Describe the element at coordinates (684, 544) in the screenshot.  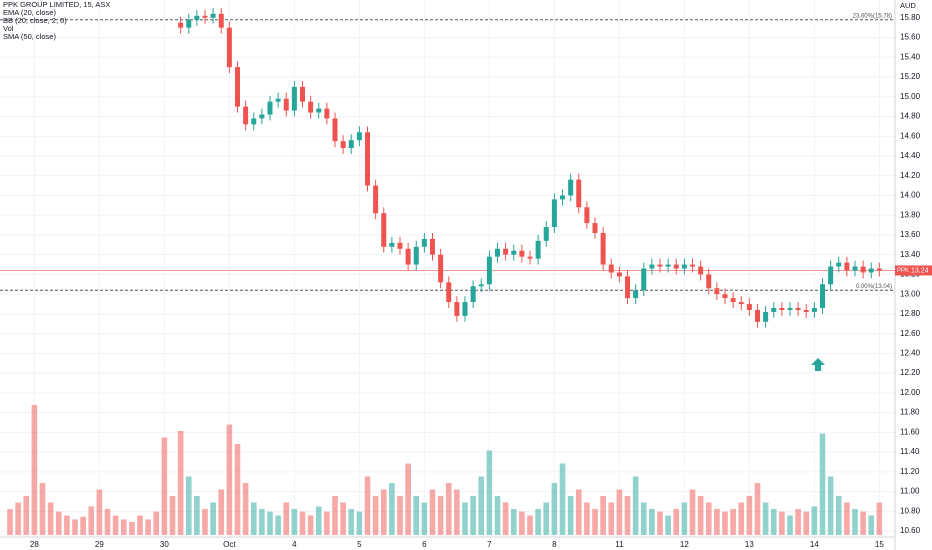
I see `x-tick-label: 12` at that location.